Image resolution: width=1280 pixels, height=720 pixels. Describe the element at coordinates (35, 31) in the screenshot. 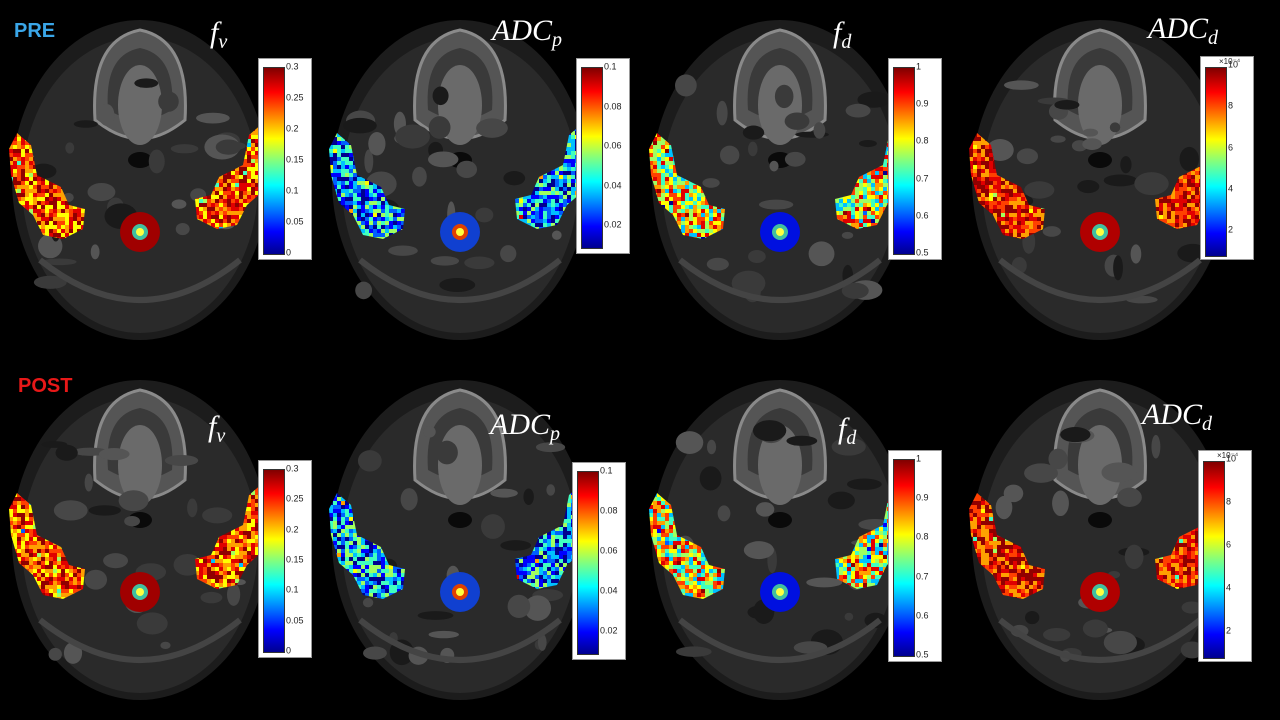

I see `row-label-pre: PRE` at that location.